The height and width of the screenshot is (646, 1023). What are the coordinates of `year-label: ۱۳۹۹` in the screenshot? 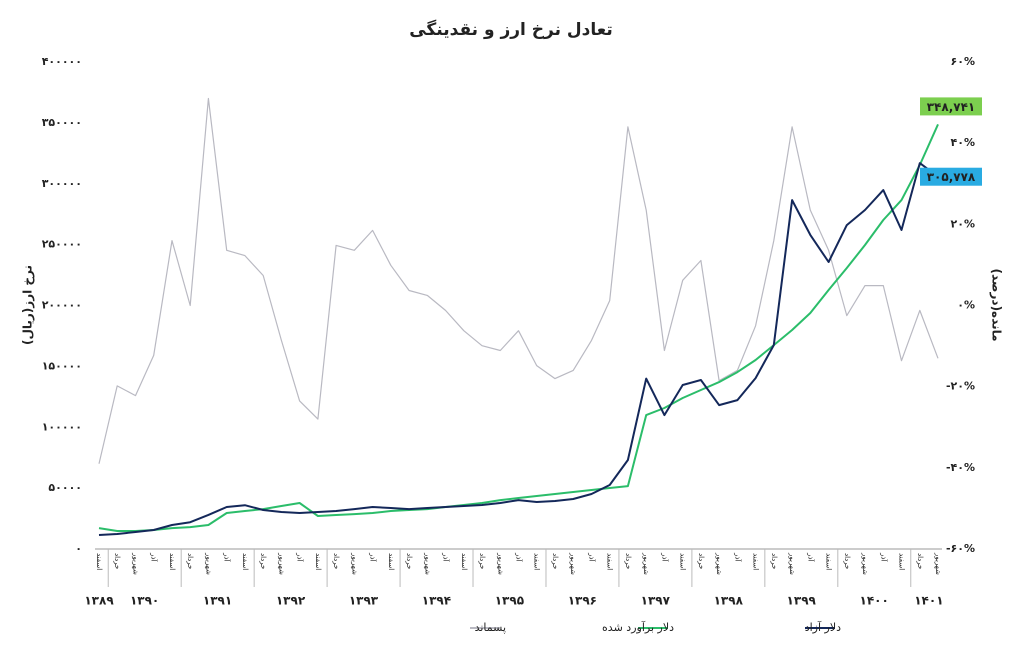 It's located at (802, 601).